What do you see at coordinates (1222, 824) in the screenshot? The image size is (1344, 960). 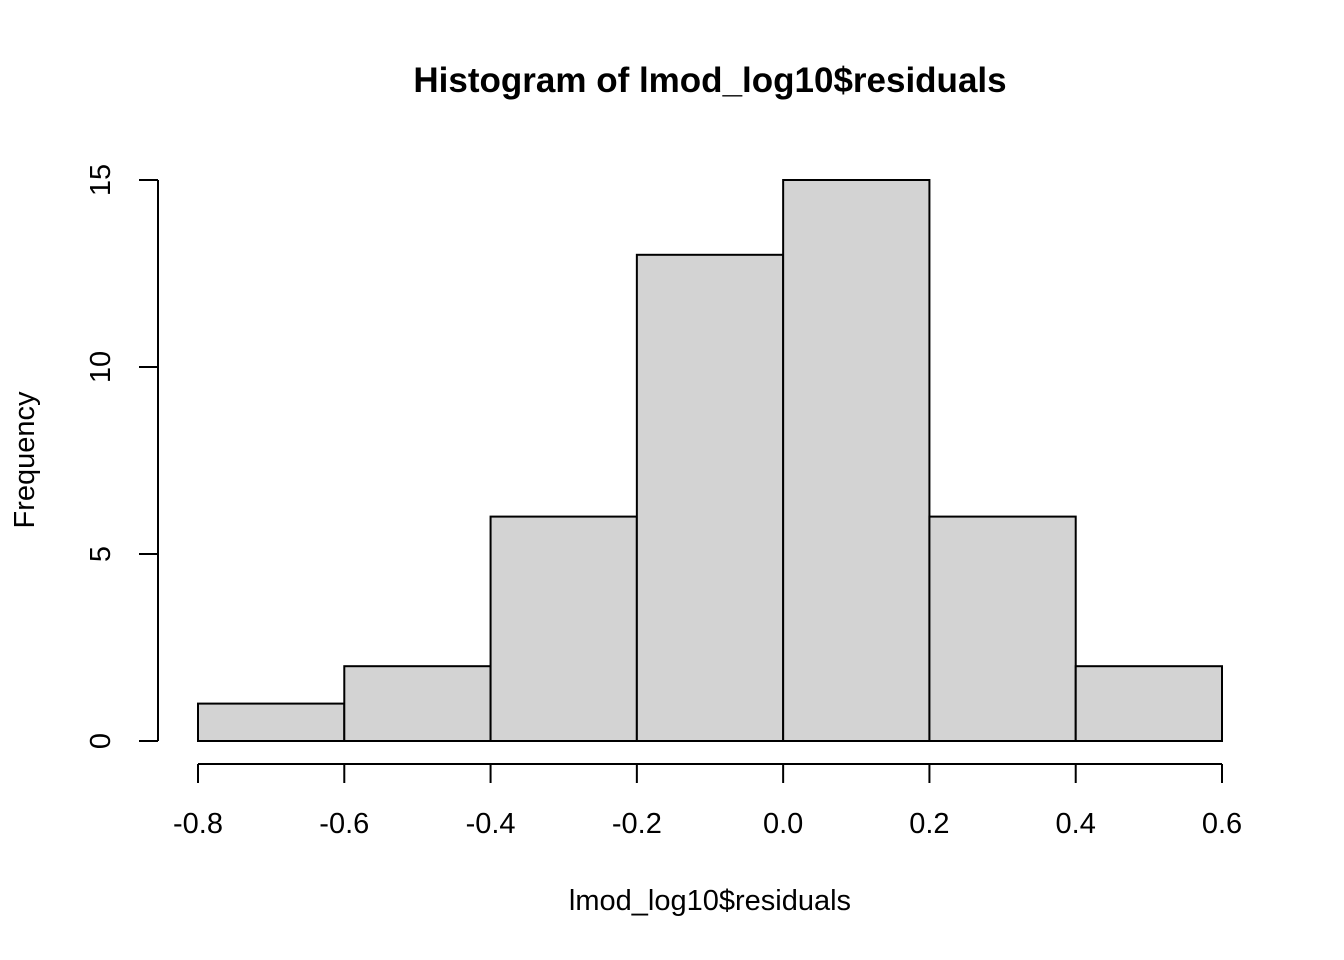 I see `x-tick-label-7: 0.6` at bounding box center [1222, 824].